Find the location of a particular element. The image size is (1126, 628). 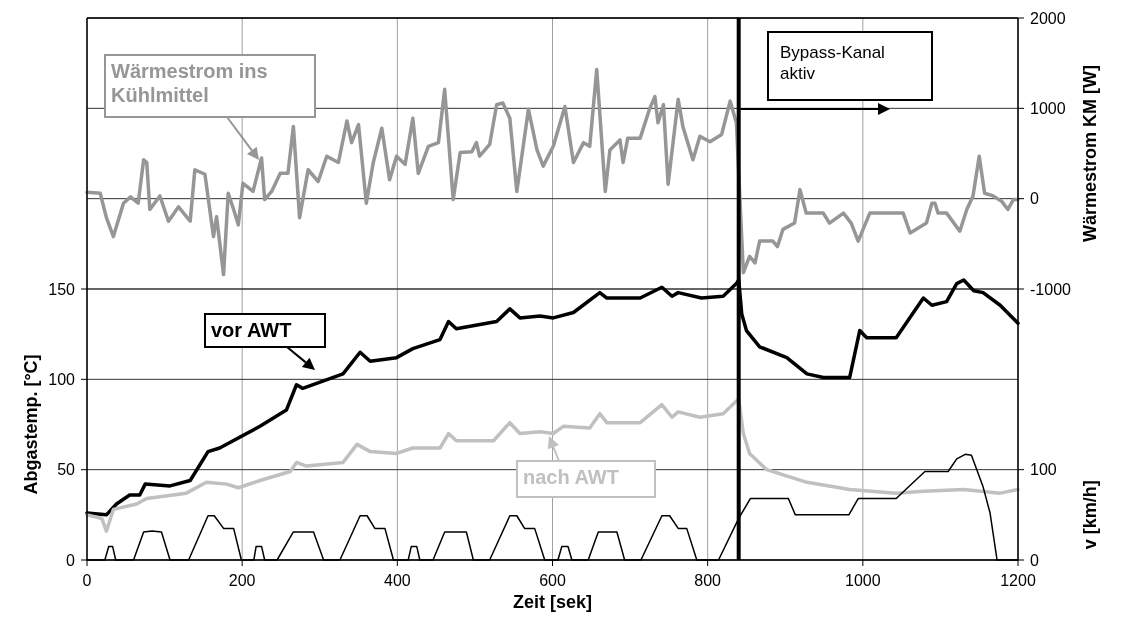

y2-tick-label: -1000 is located at coordinates (1051, 289).